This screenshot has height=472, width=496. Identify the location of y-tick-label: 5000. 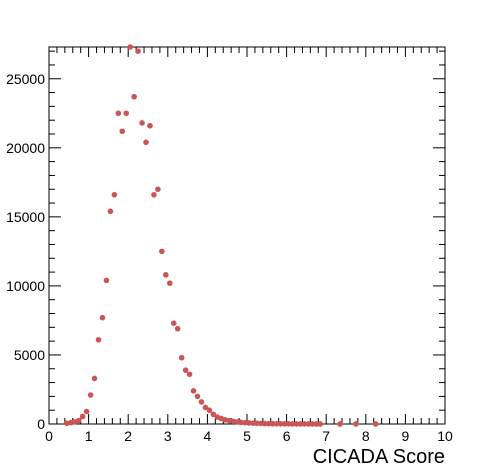
(29, 355).